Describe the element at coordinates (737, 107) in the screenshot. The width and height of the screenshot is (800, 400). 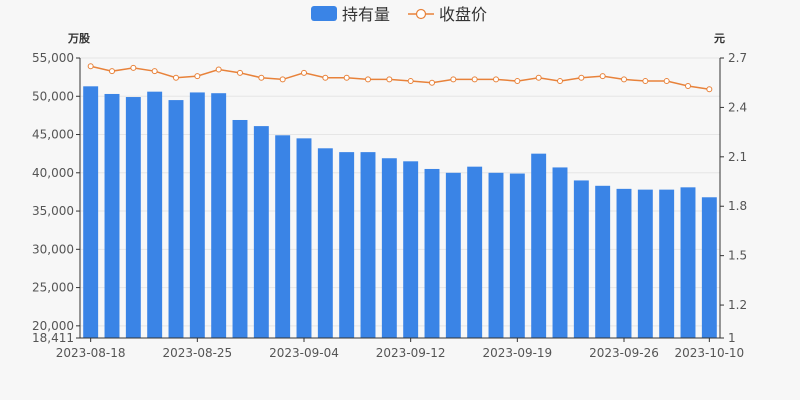
I see `right-tick-label: 2.4` at that location.